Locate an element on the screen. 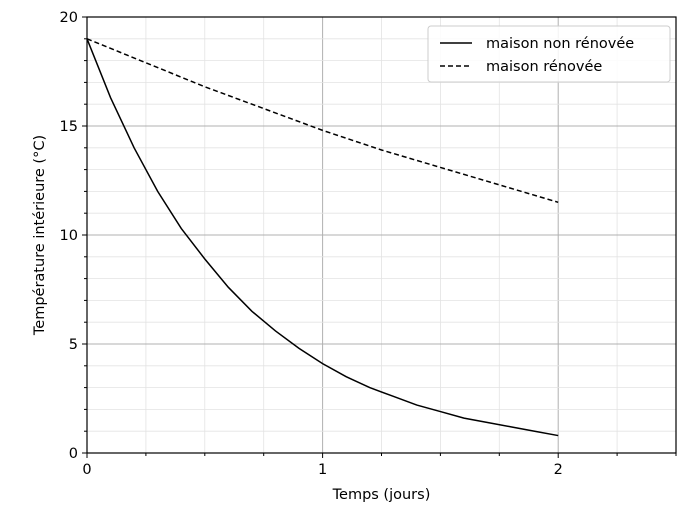 This screenshot has height=506, width=694. y-tick-label: 5 is located at coordinates (73, 345).